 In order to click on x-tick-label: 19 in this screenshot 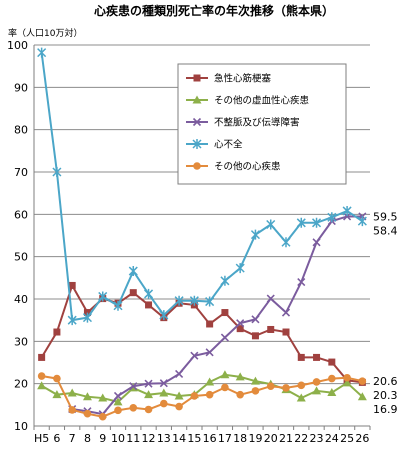, I will do `click(255, 438)`.